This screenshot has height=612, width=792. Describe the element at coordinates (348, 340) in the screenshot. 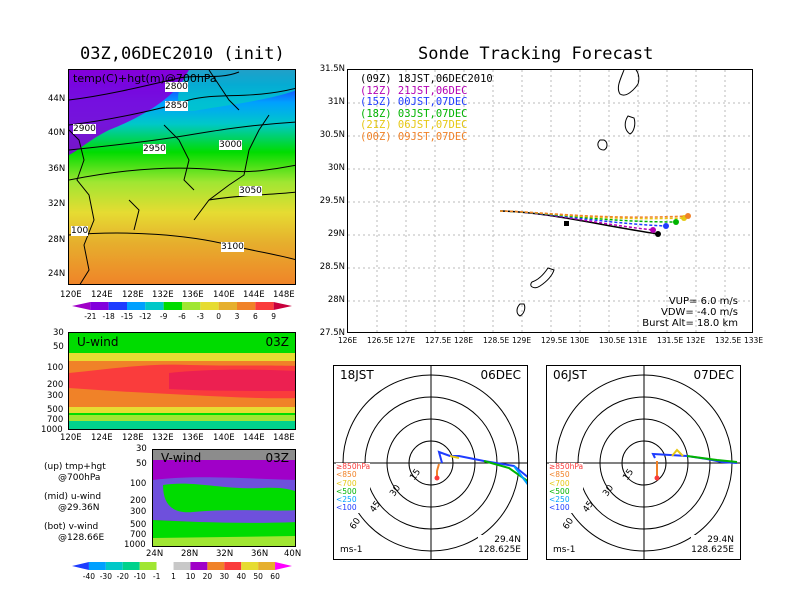

I see `lon-tick: 126E` at that location.